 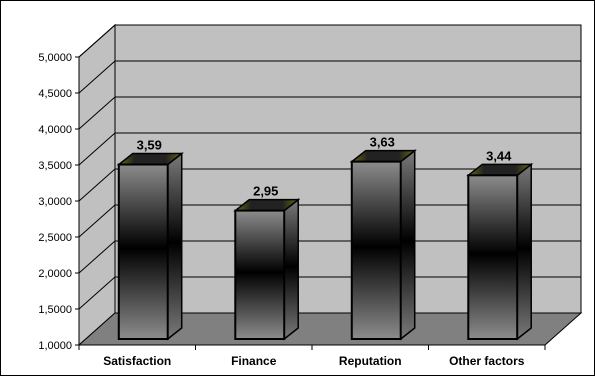 What do you see at coordinates (382, 142) in the screenshot?
I see `value-label: 3,63` at bounding box center [382, 142].